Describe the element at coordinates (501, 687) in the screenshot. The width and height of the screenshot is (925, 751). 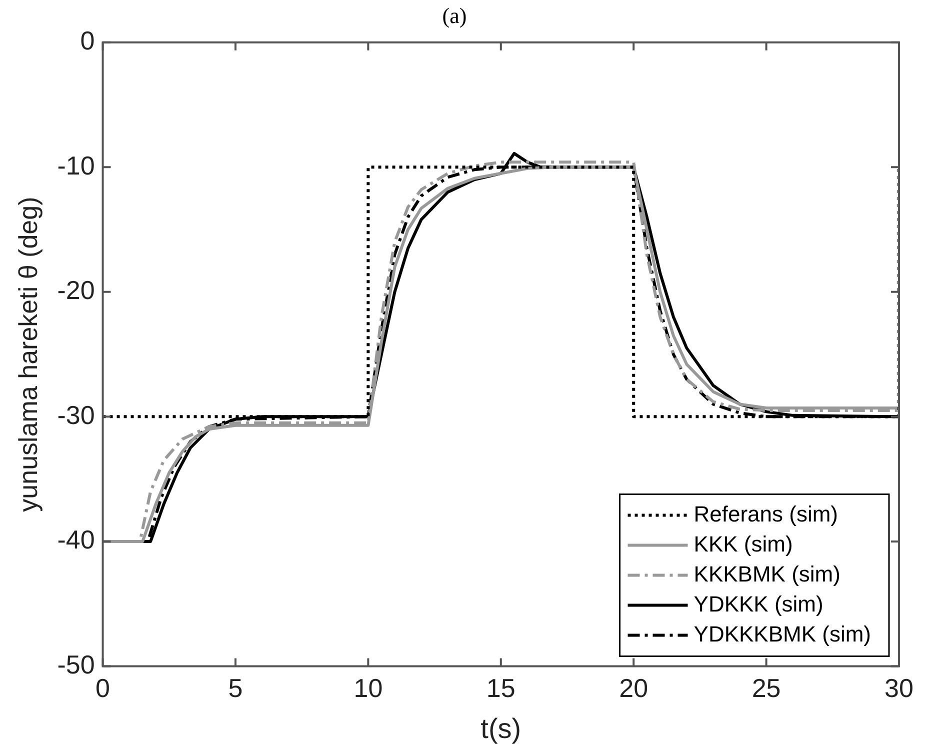
I see `x-tick-label: 15` at that location.